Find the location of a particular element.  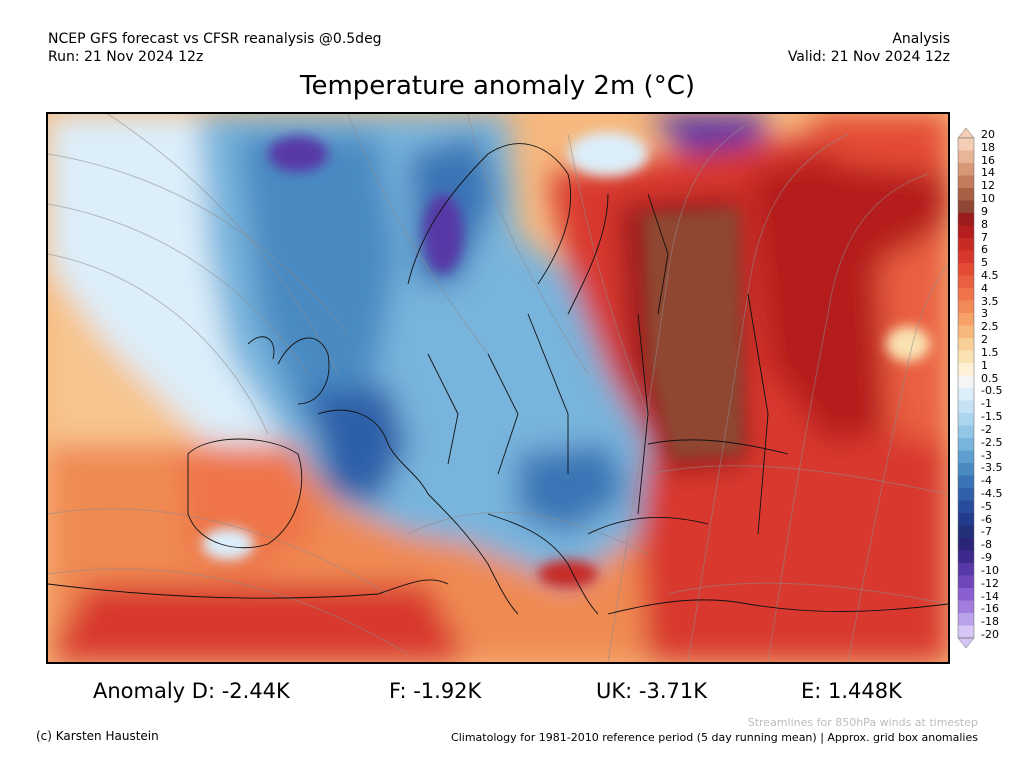

colorbar-tick-label: -8 is located at coordinates (986, 545).